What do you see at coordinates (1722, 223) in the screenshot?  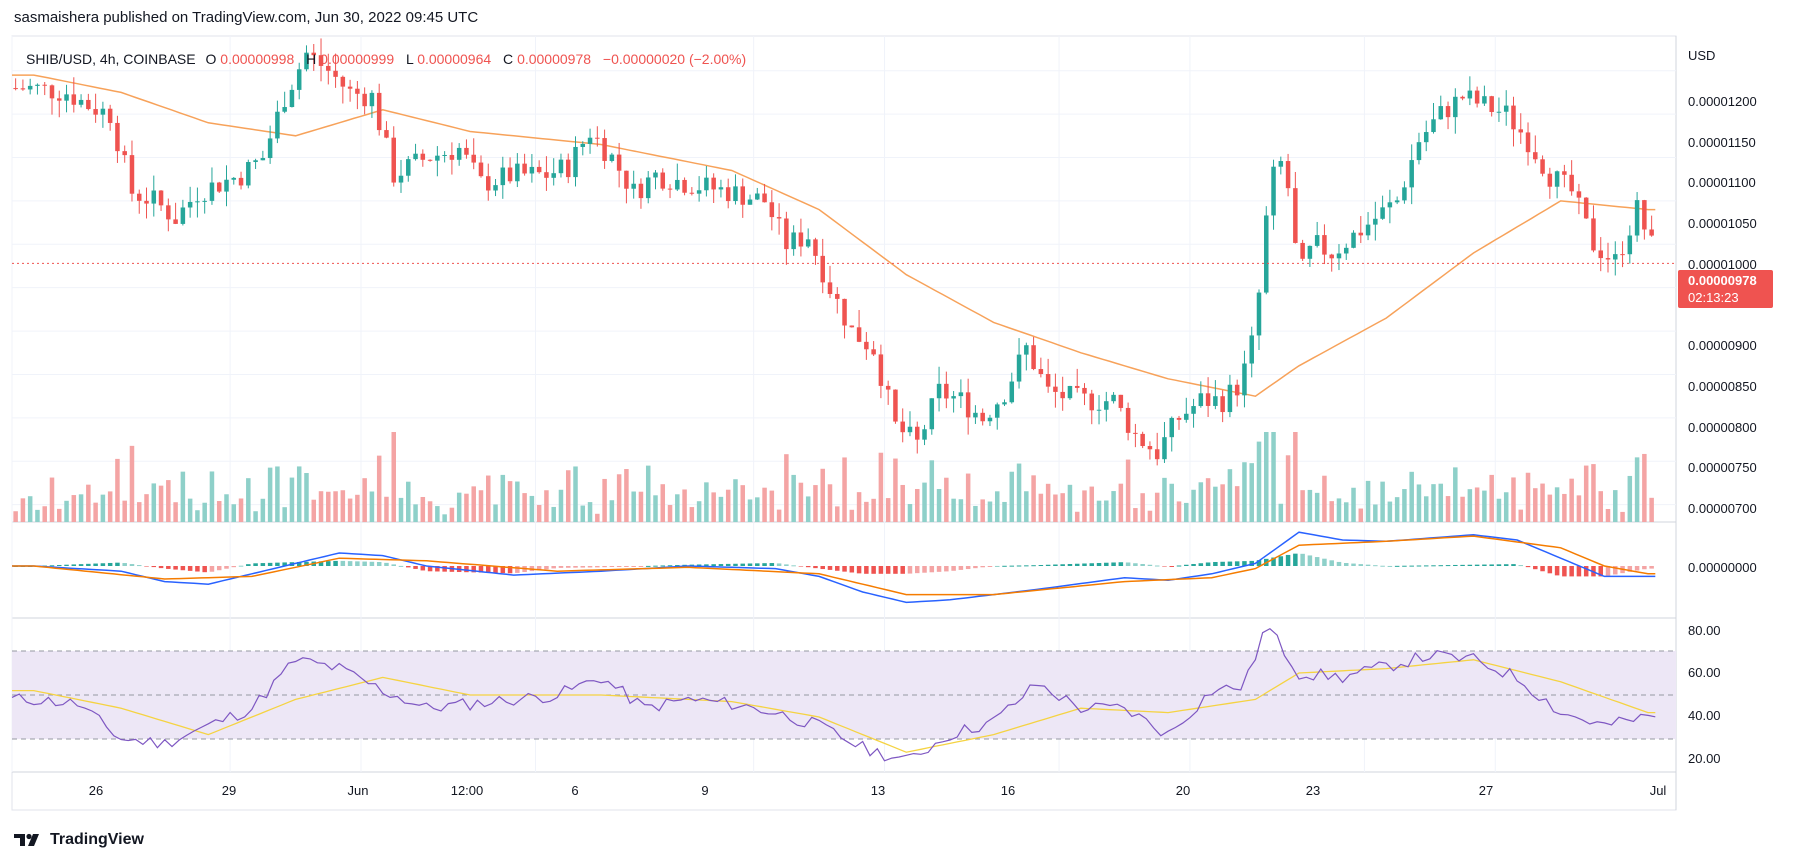 I see `price-axis-label: 0.00001050` at bounding box center [1722, 223].